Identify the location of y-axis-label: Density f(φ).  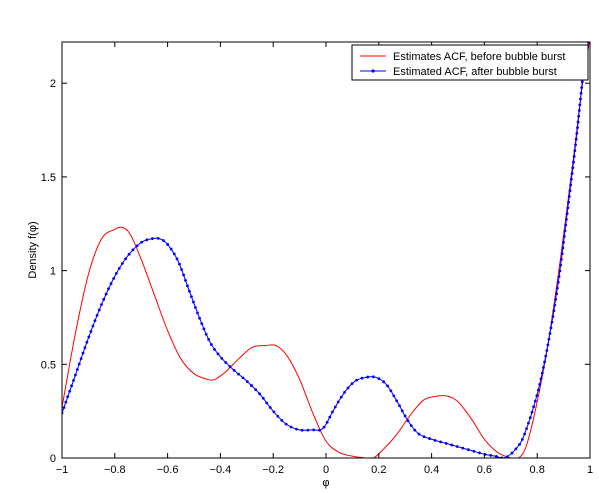
(33, 249).